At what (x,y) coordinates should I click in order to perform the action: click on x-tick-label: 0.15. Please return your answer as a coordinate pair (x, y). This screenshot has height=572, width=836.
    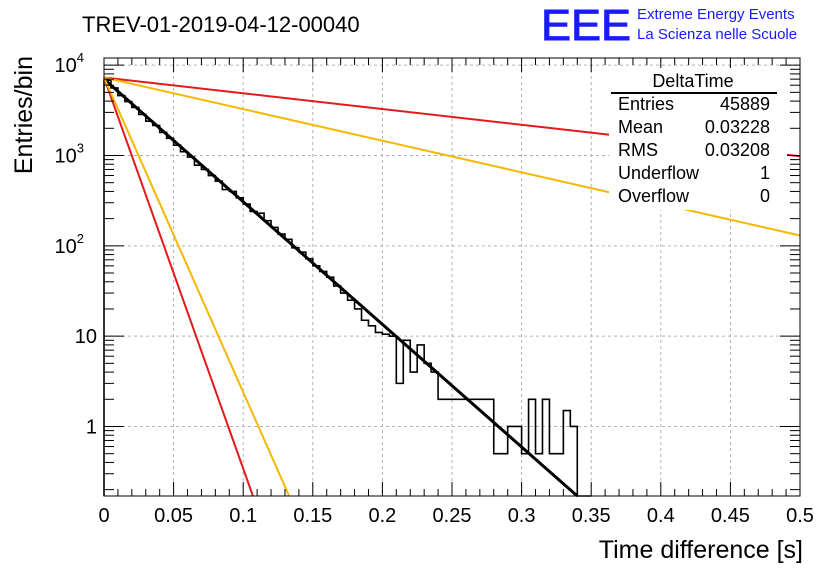
    Looking at the image, I should click on (312, 516).